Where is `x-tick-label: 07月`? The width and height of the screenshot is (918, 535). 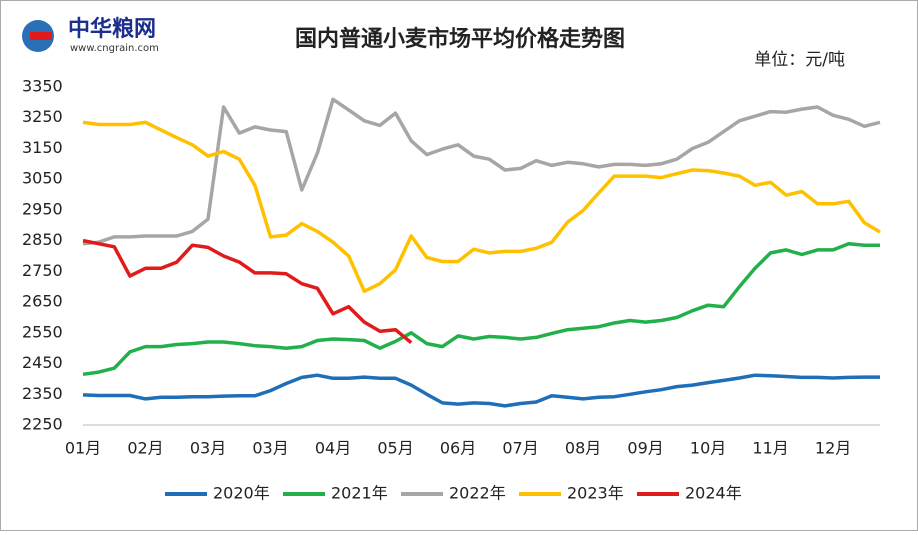
x-tick-label: 07月 is located at coordinates (520, 448).